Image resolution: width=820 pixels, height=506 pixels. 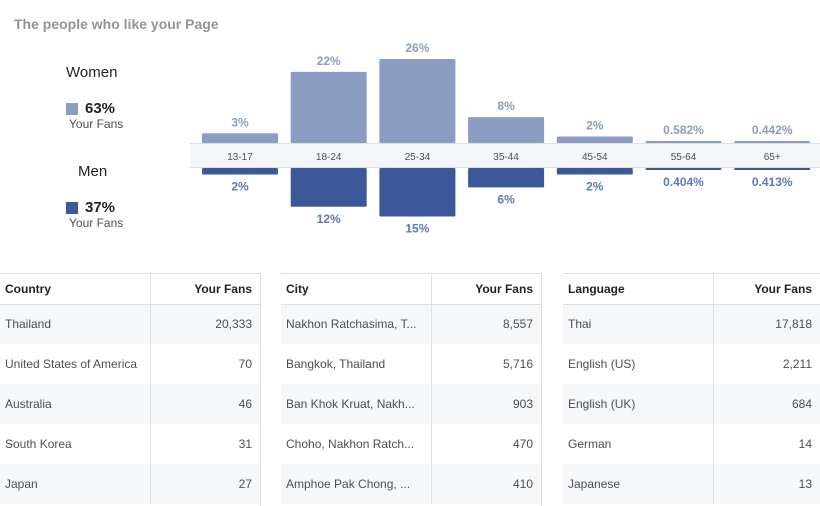 I want to click on legend-men-percent: 37%, so click(x=100, y=207).